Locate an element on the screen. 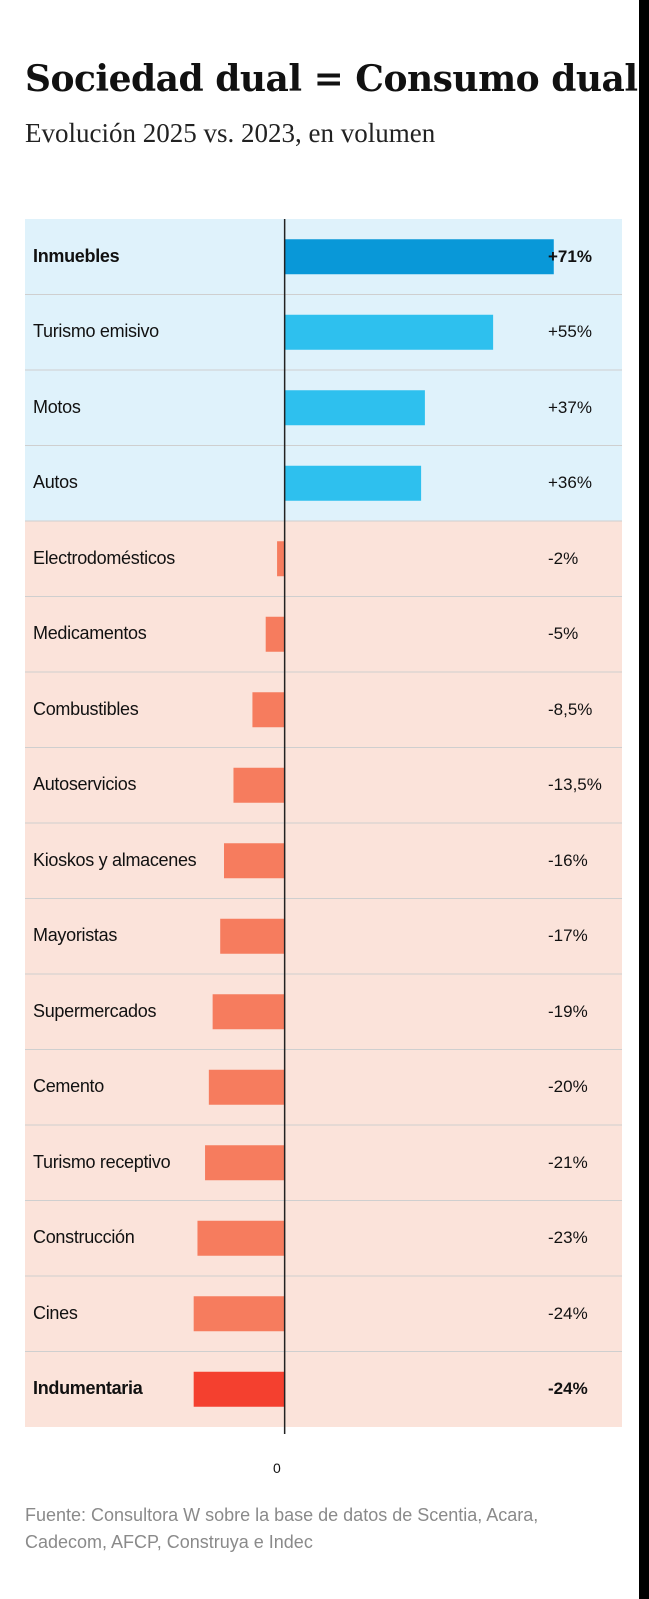 This screenshot has height=1599, width=649. bar-construccion is located at coordinates (241, 1238).